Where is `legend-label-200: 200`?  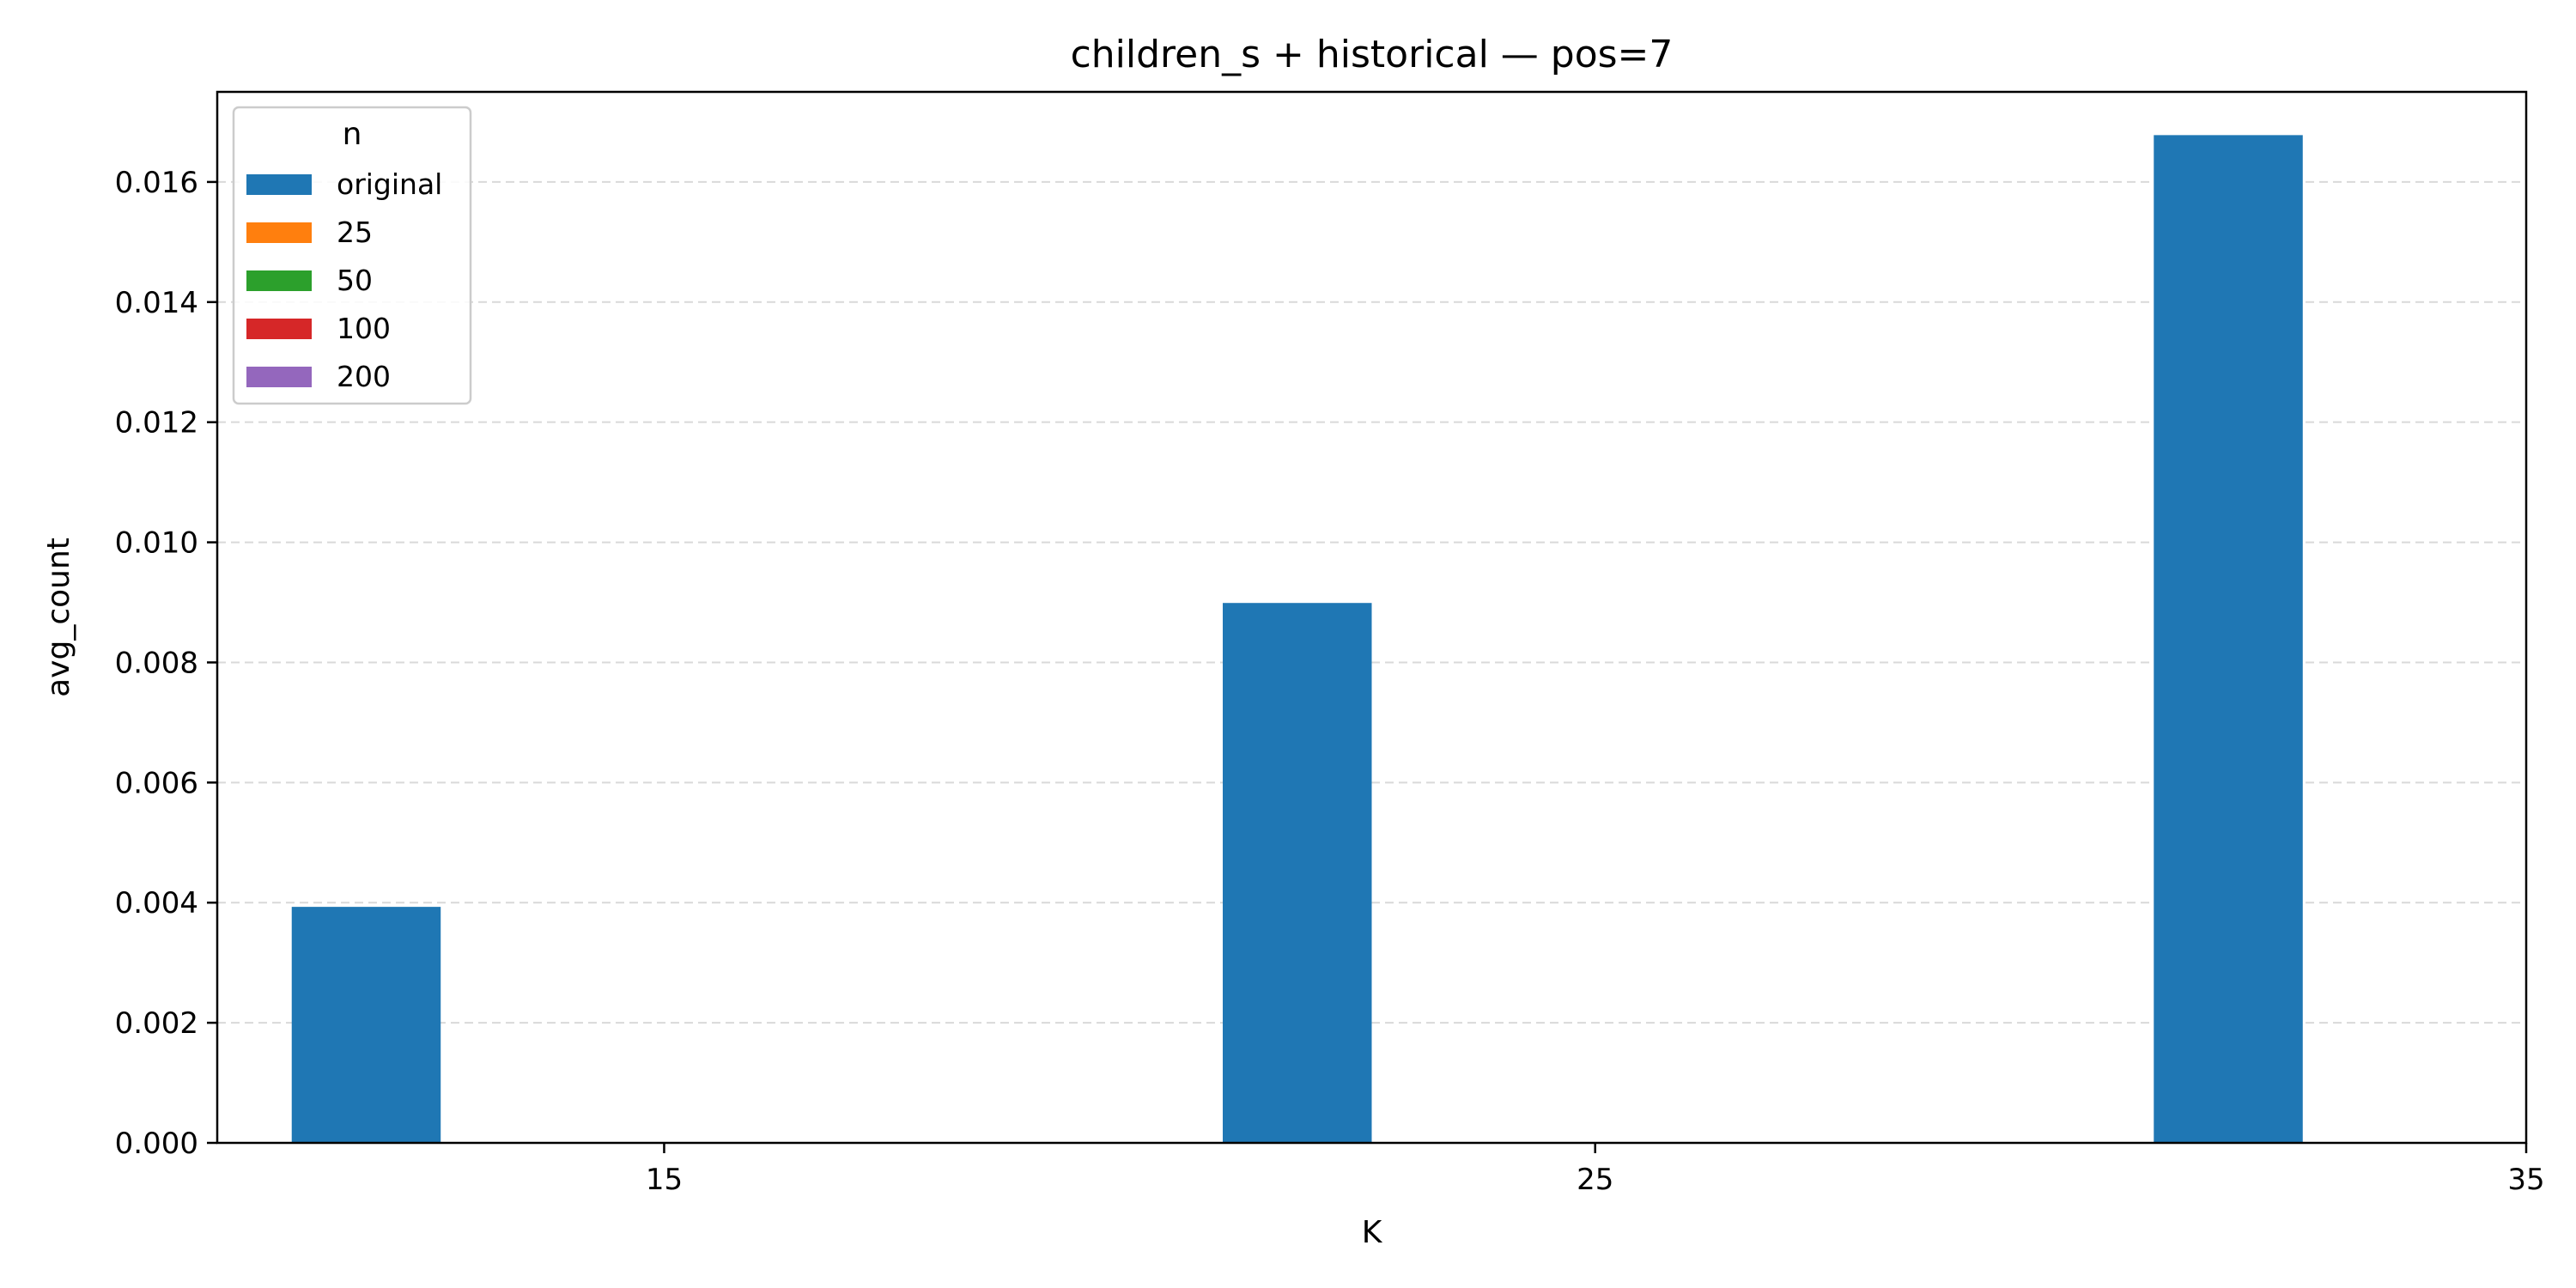
legend-label-200: 200 is located at coordinates (364, 377).